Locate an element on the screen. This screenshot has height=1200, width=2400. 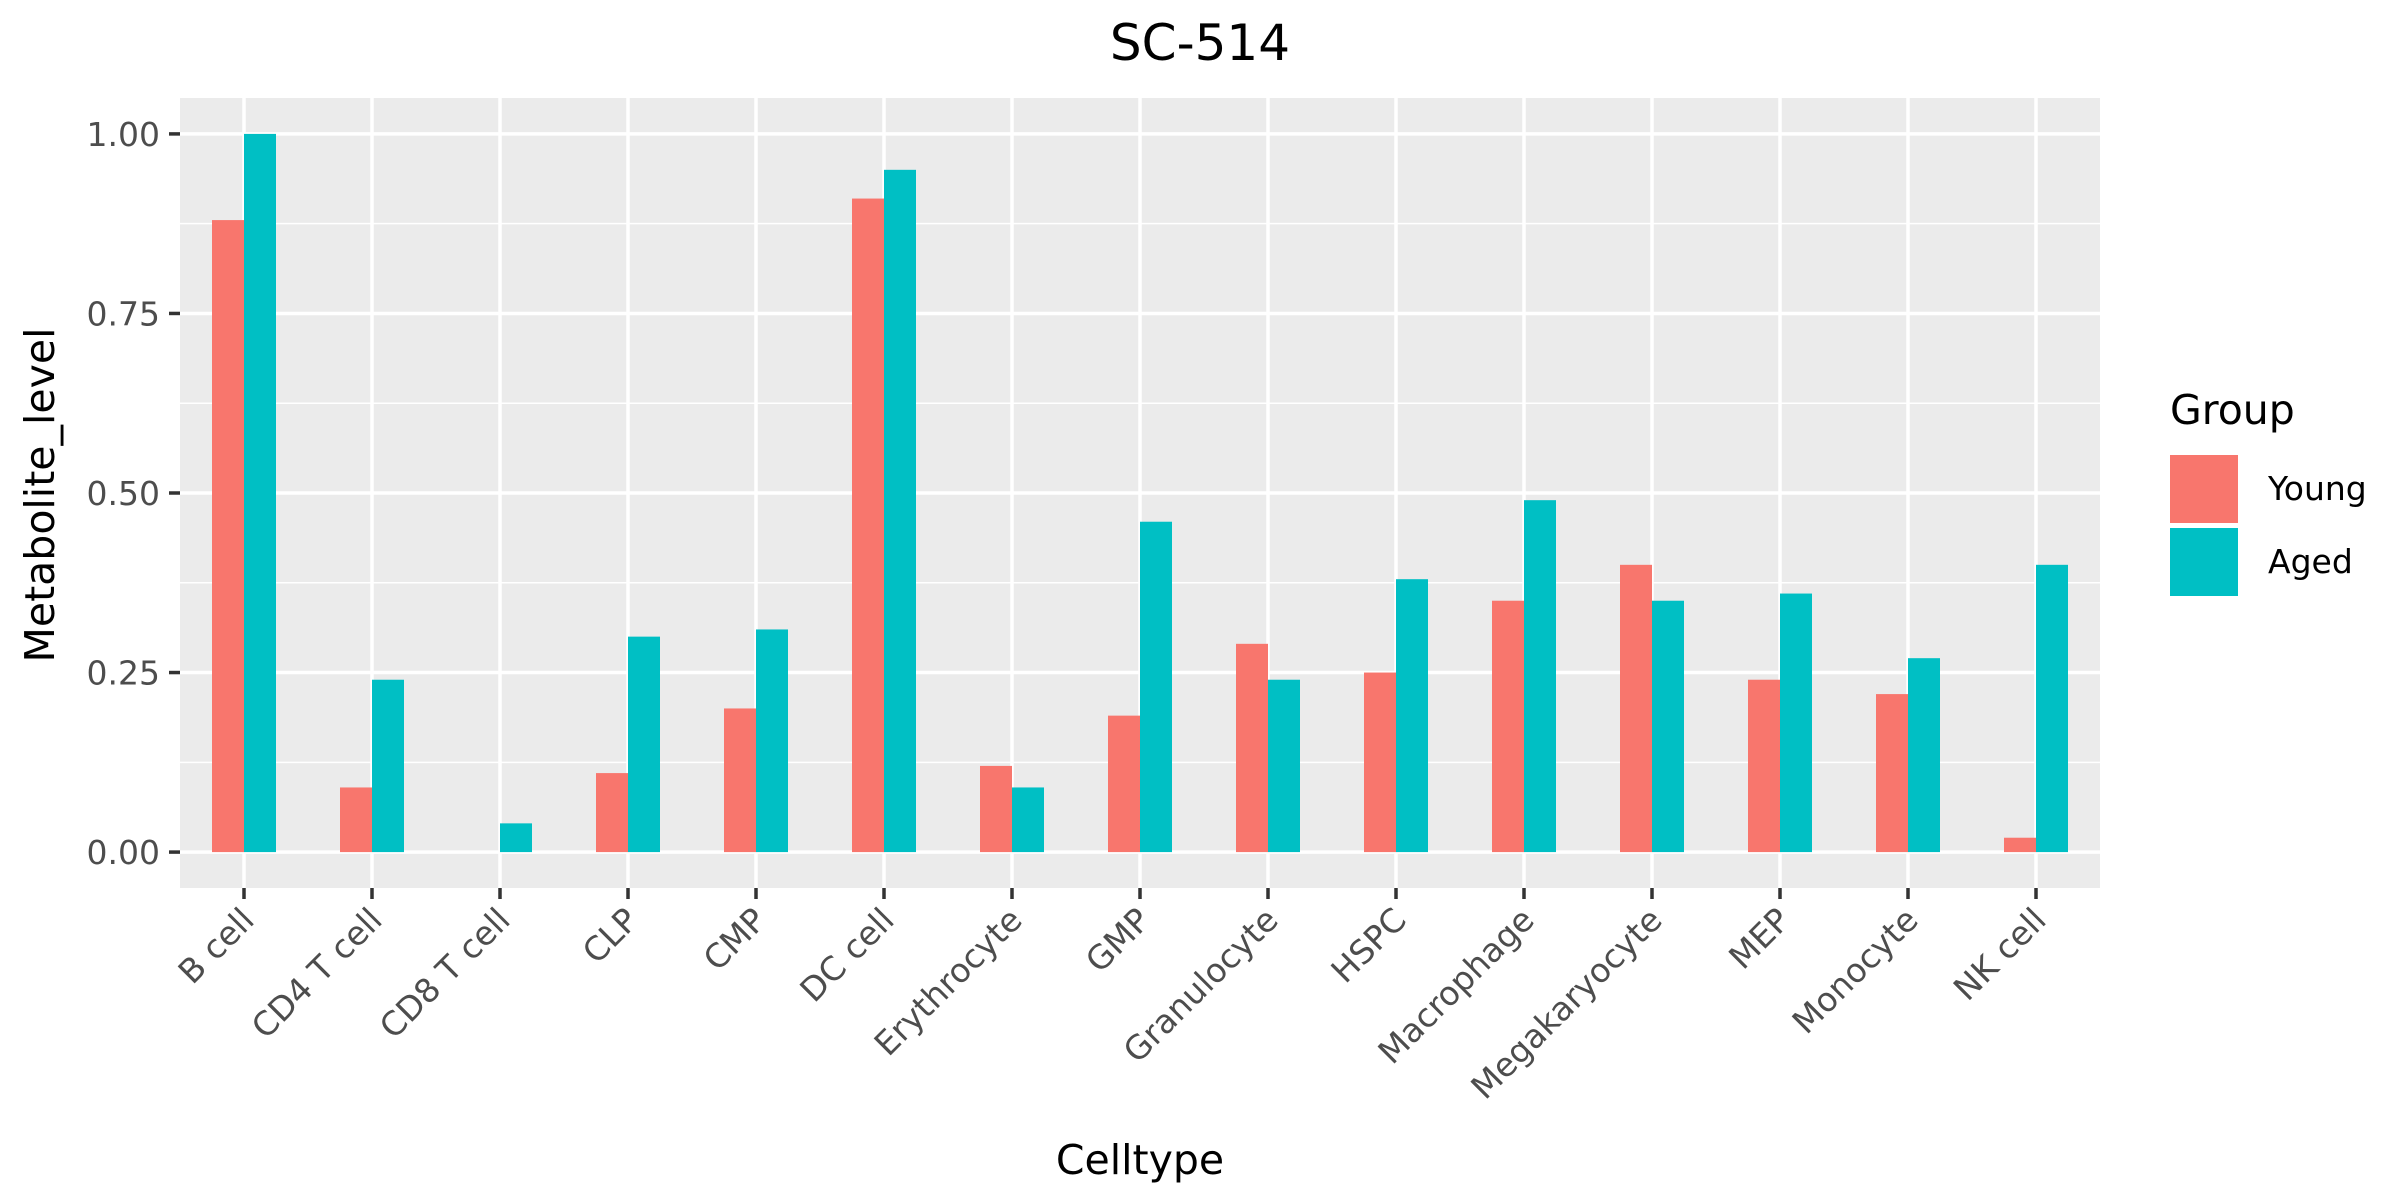
x-tick-label: Monocyte is located at coordinates (1854, 970).